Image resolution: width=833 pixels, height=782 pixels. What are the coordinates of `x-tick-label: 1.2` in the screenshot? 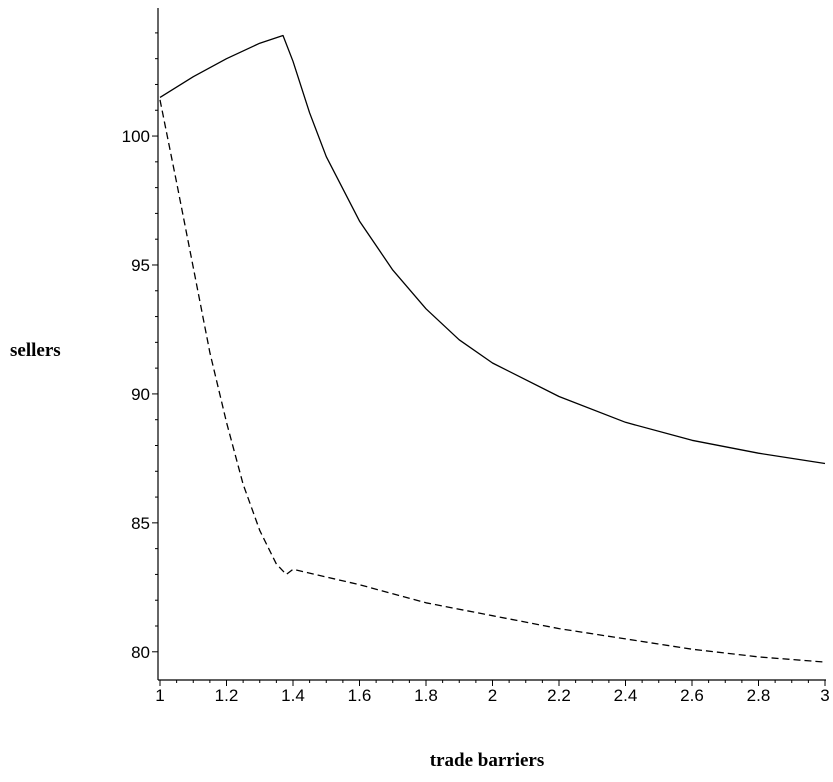 It's located at (227, 695).